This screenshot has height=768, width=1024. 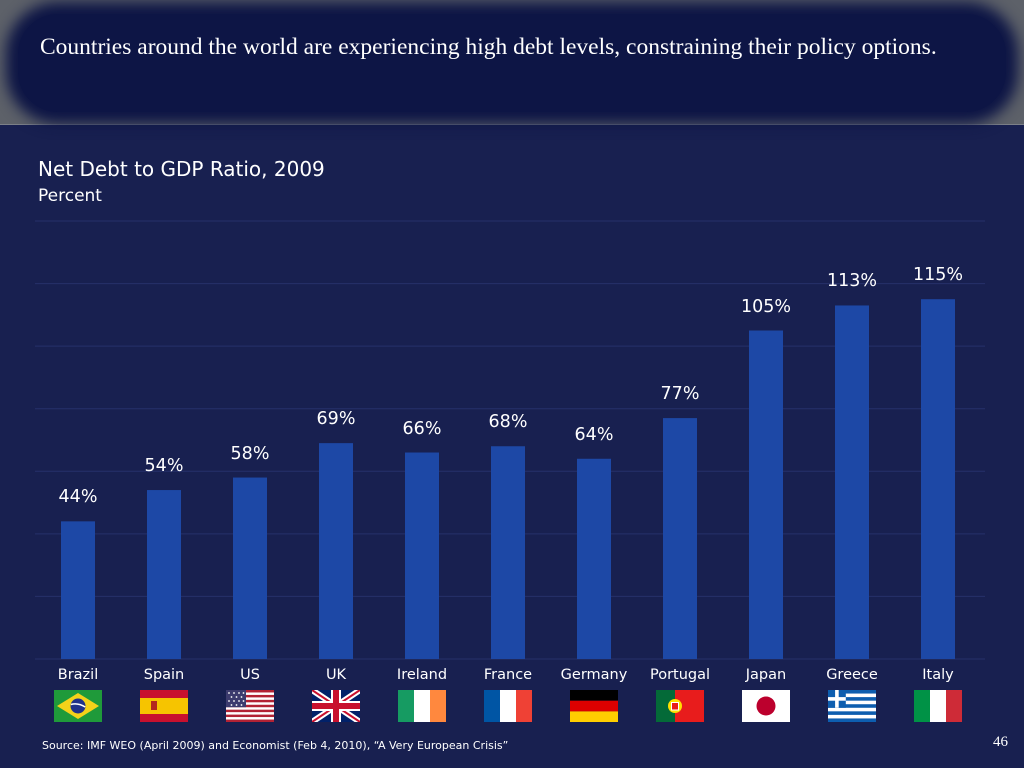 What do you see at coordinates (594, 675) in the screenshot?
I see `category-label-germany: Germany` at bounding box center [594, 675].